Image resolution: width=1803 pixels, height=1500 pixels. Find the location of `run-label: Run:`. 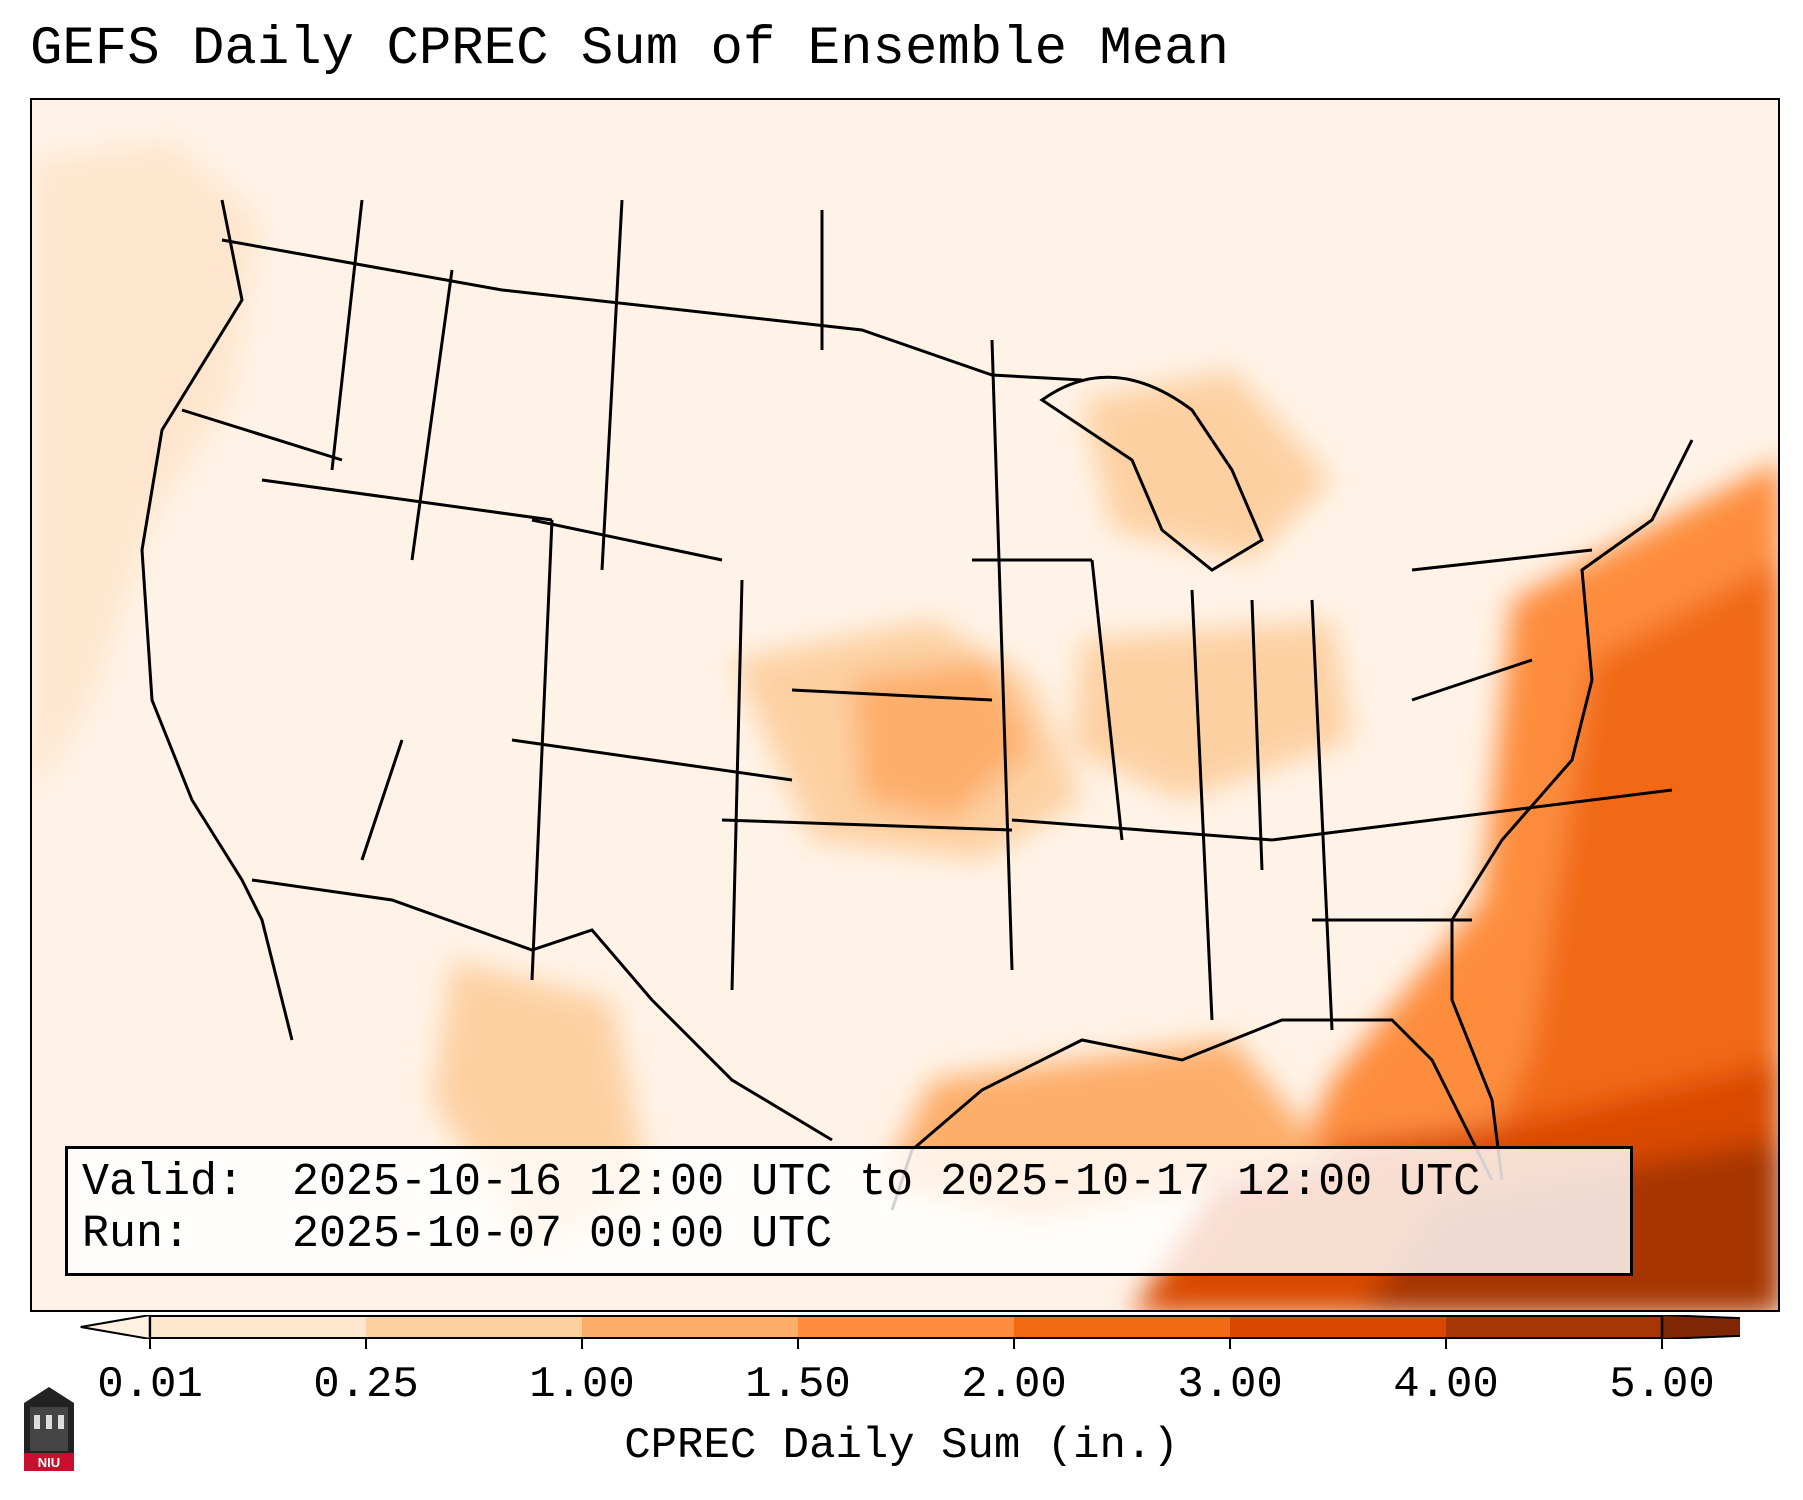

run-label: Run: is located at coordinates (136, 1234).